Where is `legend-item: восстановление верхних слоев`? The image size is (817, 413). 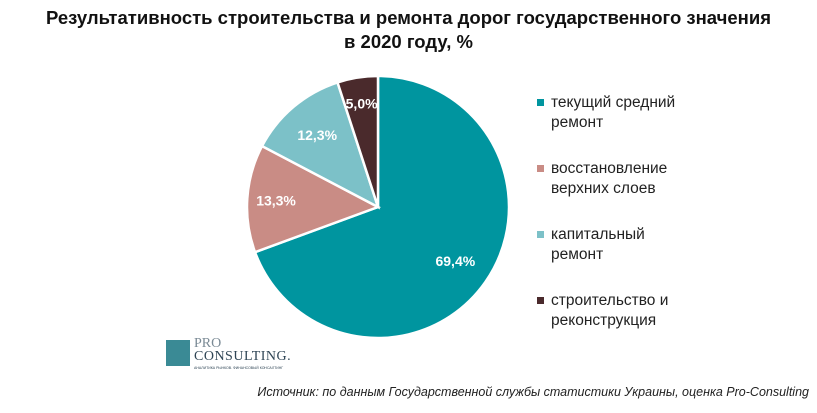
legend-item: восстановление верхних слоев is located at coordinates (606, 192).